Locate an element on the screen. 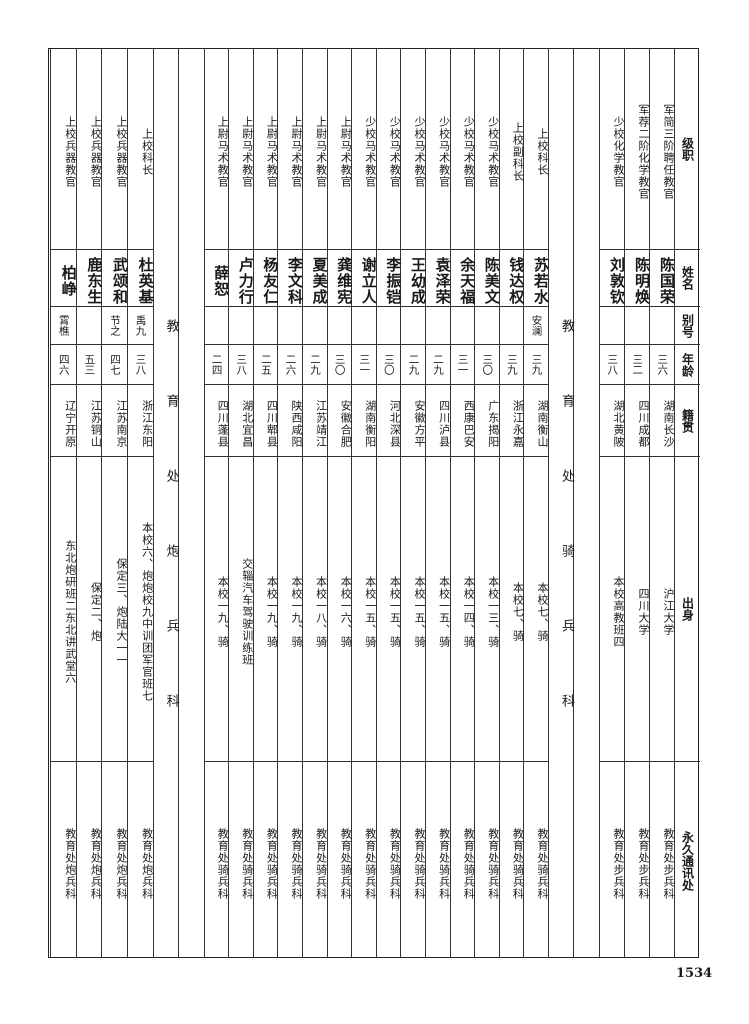 The height and width of the screenshot is (1024, 749). table-row: 军简三阶聘任教官 陈国荣 三六 湖南长沙 沪江大学 教育处步兵科 is located at coordinates (662, 504).